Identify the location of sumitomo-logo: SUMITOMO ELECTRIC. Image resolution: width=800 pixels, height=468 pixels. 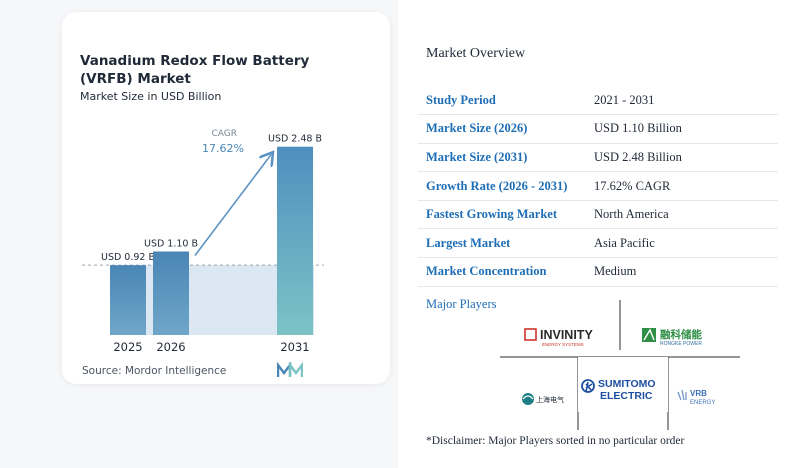
(623, 384).